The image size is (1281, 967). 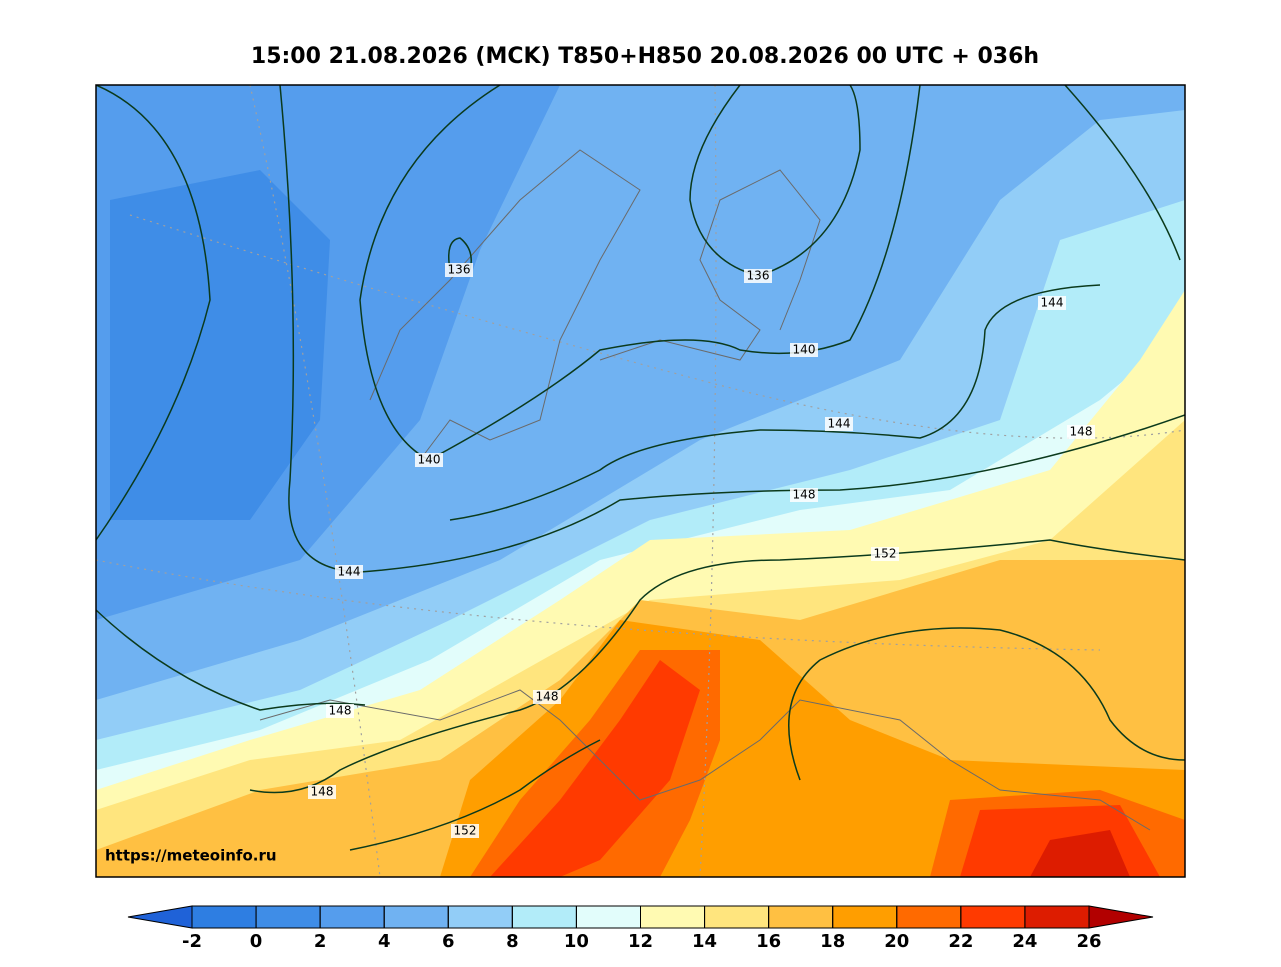 What do you see at coordinates (640, 941) in the screenshot?
I see `colorbar-tick-label: 12` at bounding box center [640, 941].